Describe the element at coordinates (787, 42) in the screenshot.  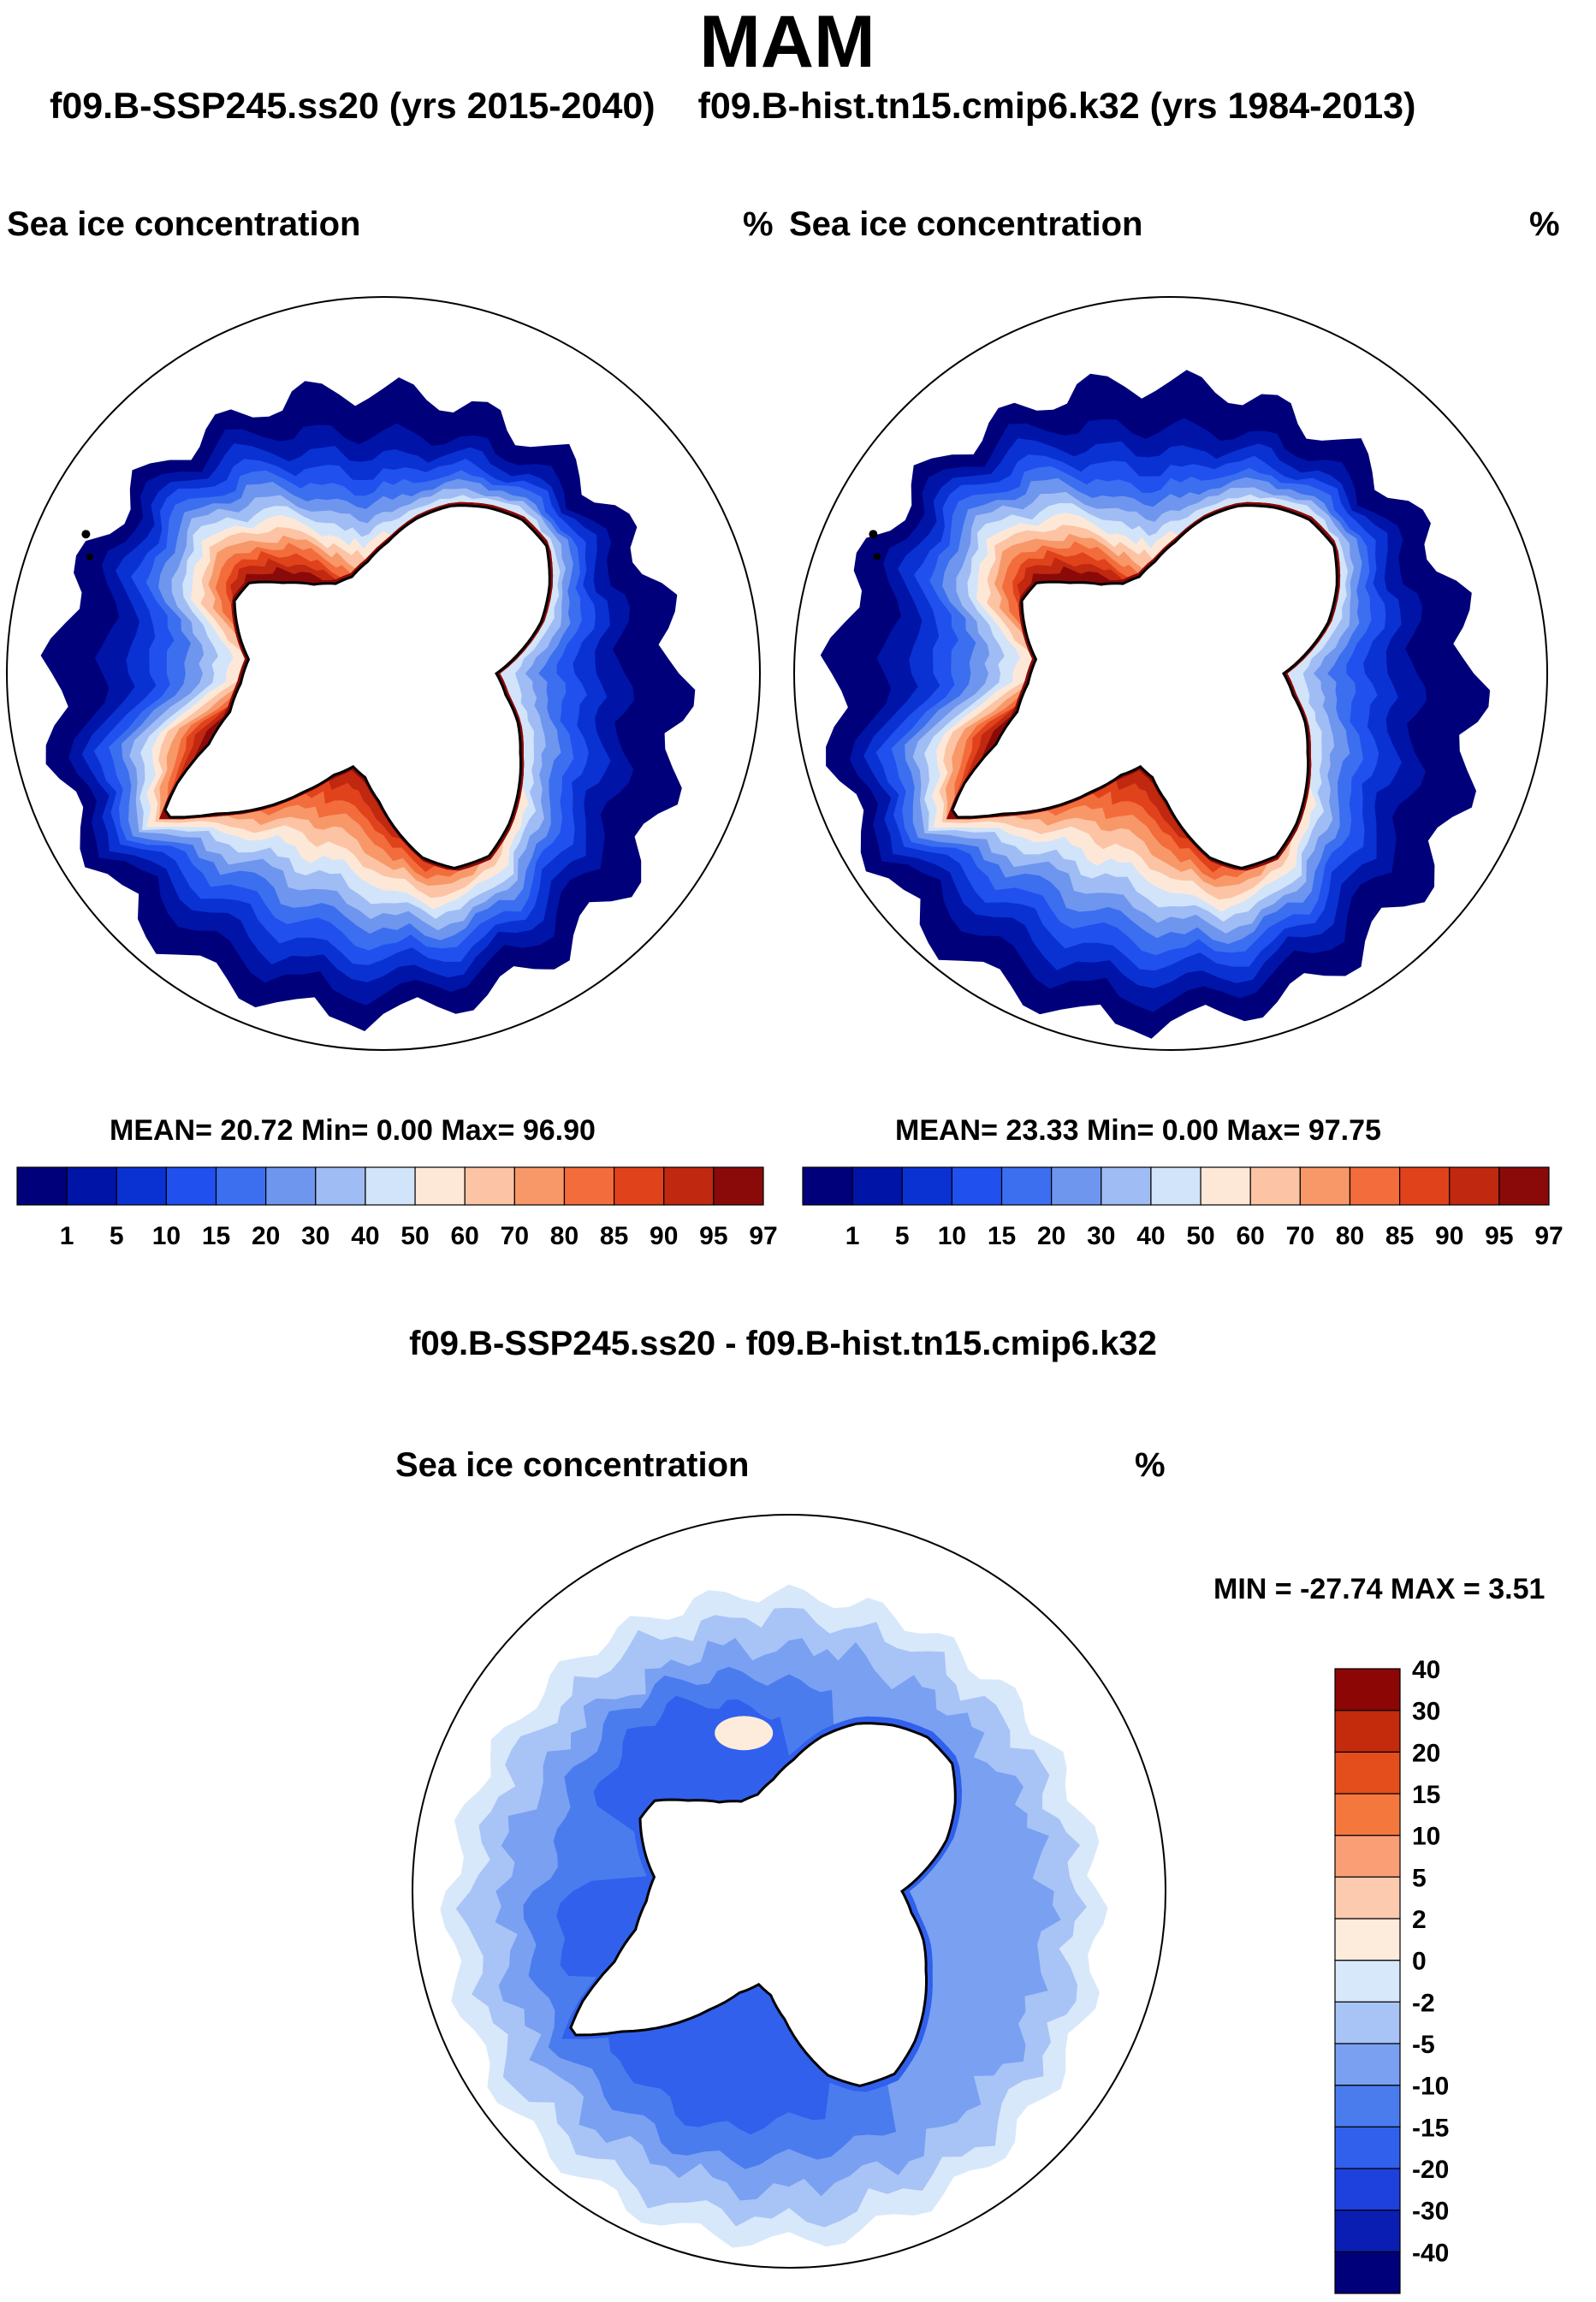
I see `season-title: MAM` at that location.